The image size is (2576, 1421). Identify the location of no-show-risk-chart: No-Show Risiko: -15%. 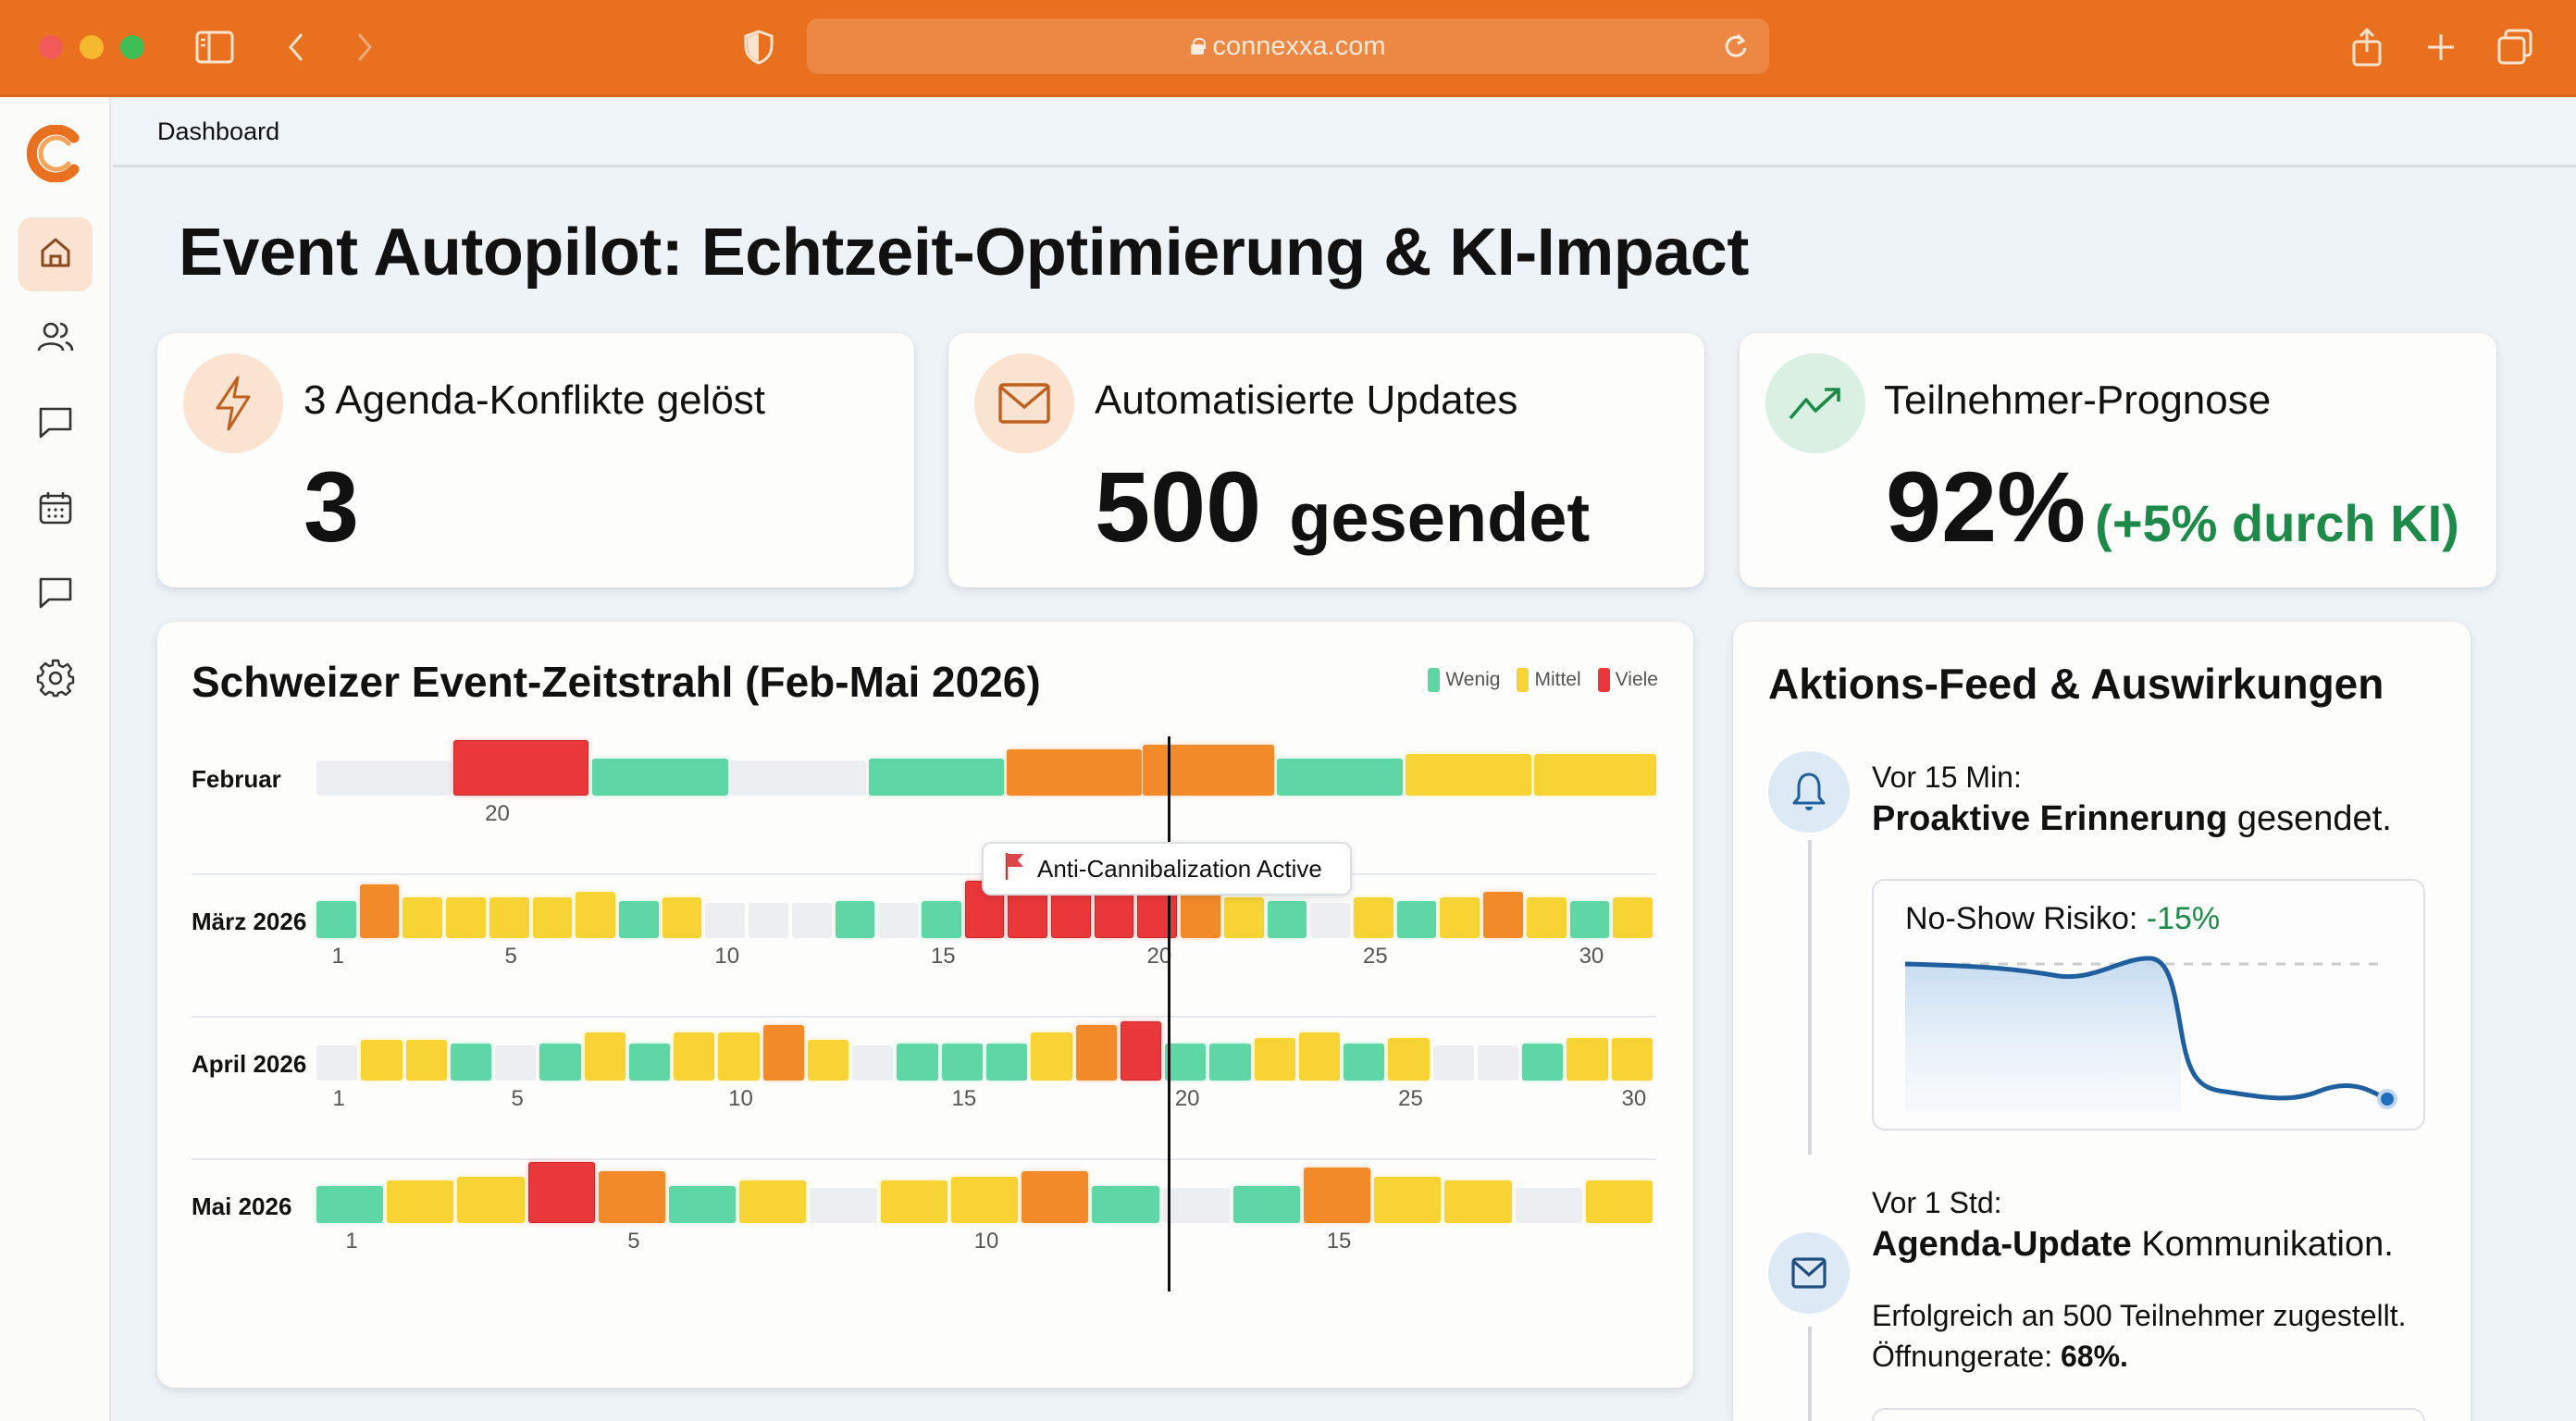
(2148, 1005).